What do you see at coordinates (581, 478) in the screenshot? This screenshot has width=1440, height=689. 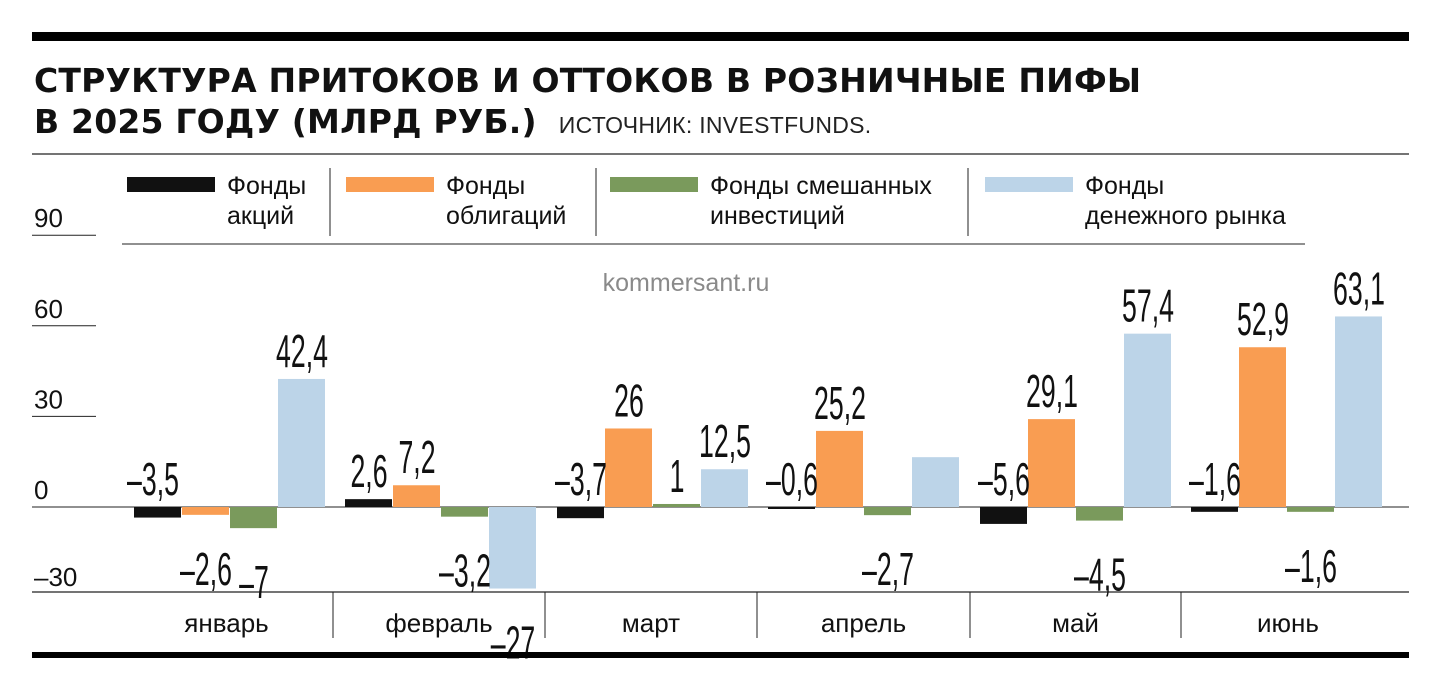 I see `value-label-0-2: –3,7` at bounding box center [581, 478].